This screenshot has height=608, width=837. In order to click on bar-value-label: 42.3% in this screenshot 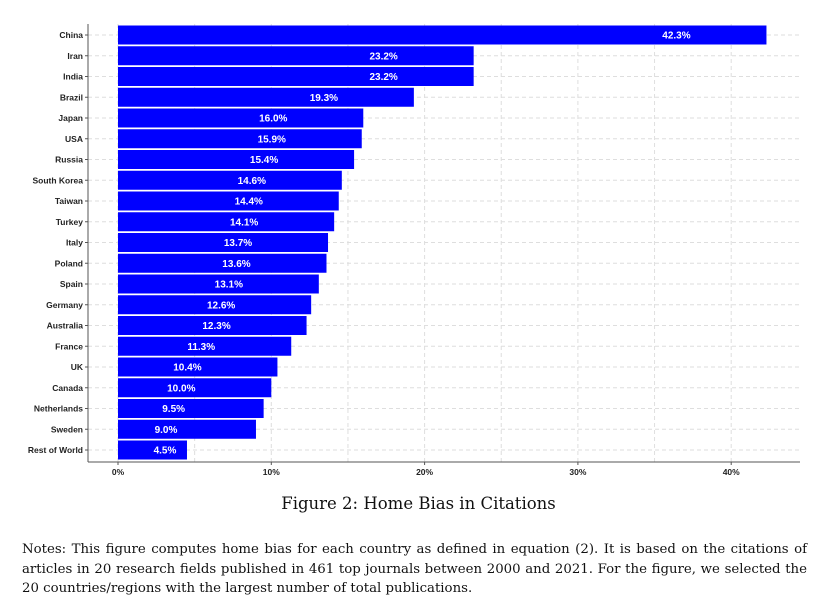, I will do `click(676, 36)`.